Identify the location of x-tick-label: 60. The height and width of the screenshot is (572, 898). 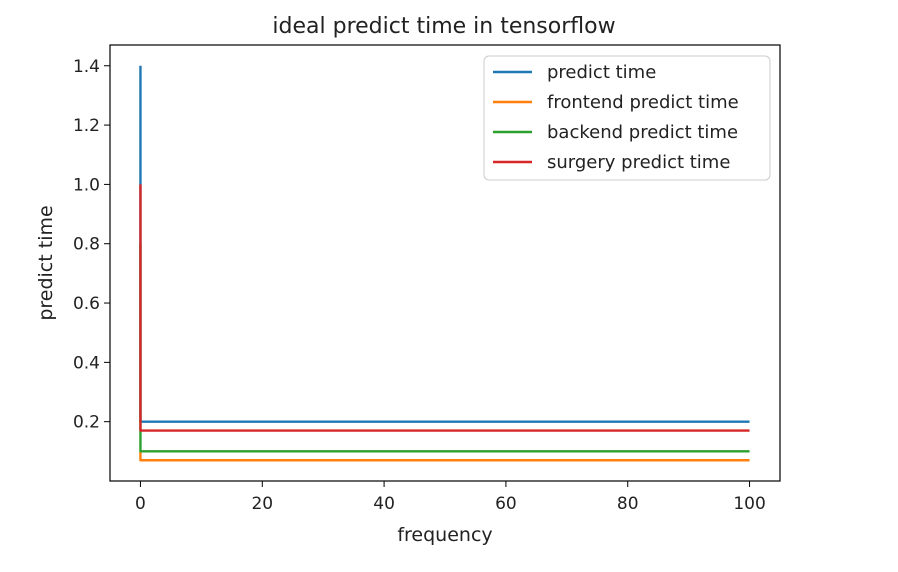
(506, 504).